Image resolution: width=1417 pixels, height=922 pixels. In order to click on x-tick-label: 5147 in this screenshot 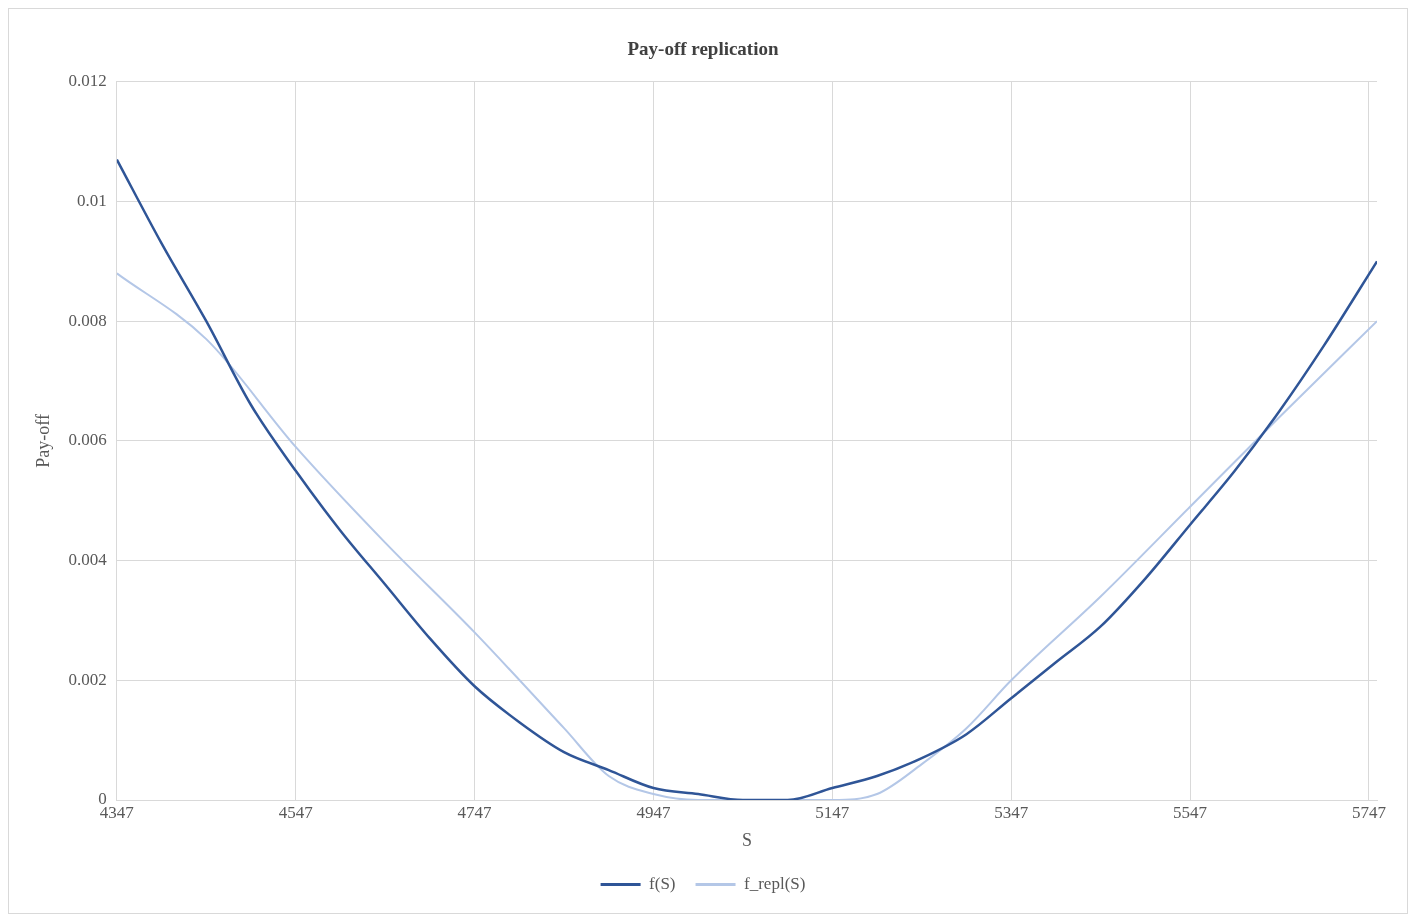, I will do `click(832, 812)`.